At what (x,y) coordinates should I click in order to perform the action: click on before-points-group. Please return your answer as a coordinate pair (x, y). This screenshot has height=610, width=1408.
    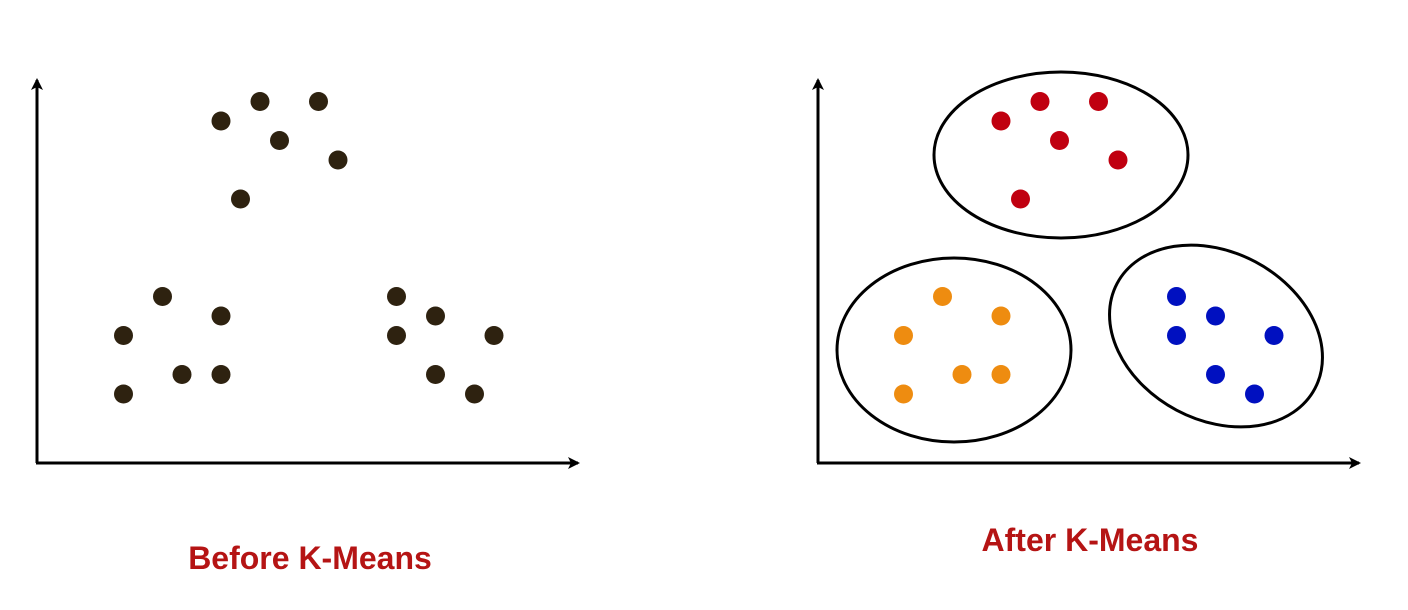
    Looking at the image, I should click on (309, 248).